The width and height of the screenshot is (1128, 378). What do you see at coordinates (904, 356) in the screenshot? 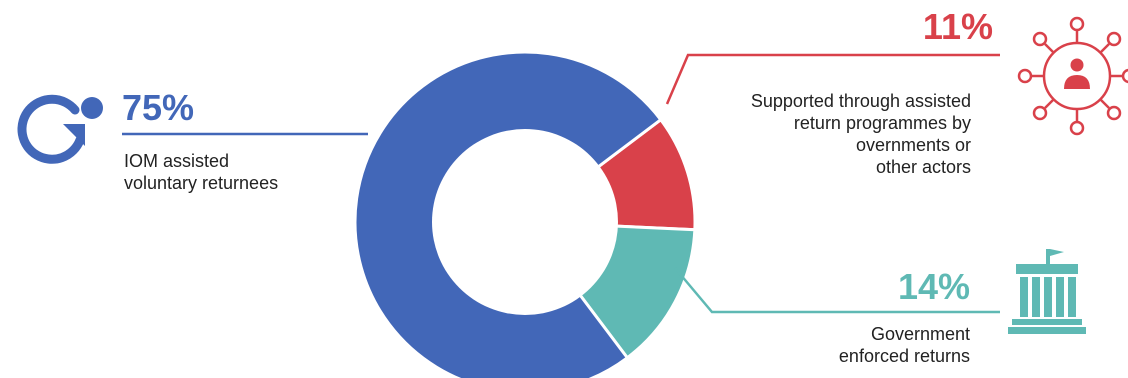
I see `label-enforced-line-2: enforced returns` at bounding box center [904, 356].